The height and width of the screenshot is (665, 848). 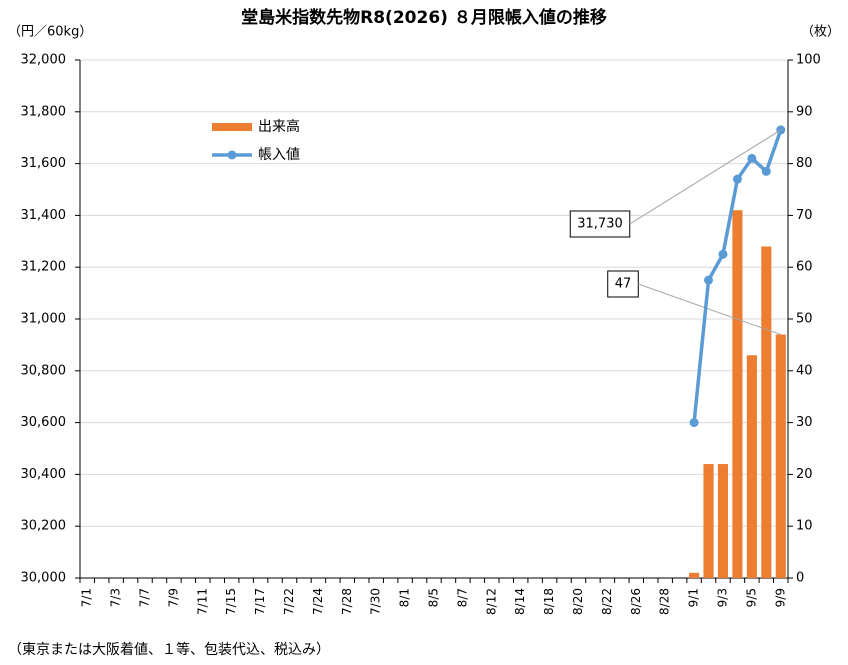 I want to click on x-tick-label: 7/3, so click(x=116, y=597).